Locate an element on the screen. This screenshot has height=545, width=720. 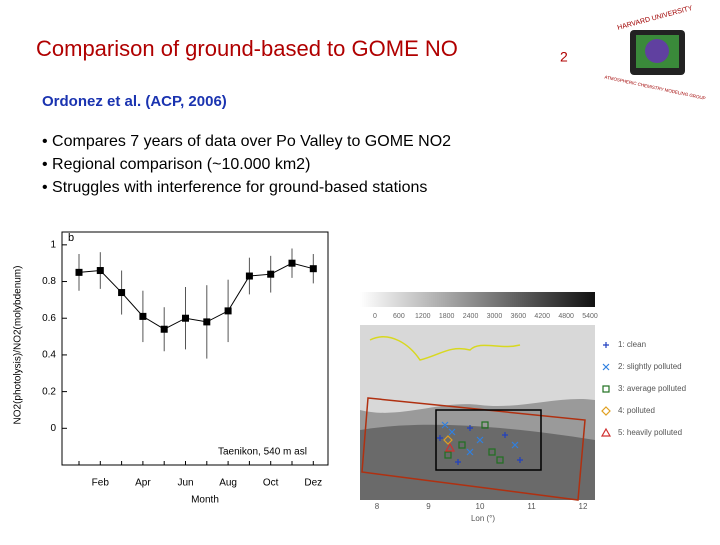
colorbar-tick-label: 2400 is located at coordinates (471, 316).